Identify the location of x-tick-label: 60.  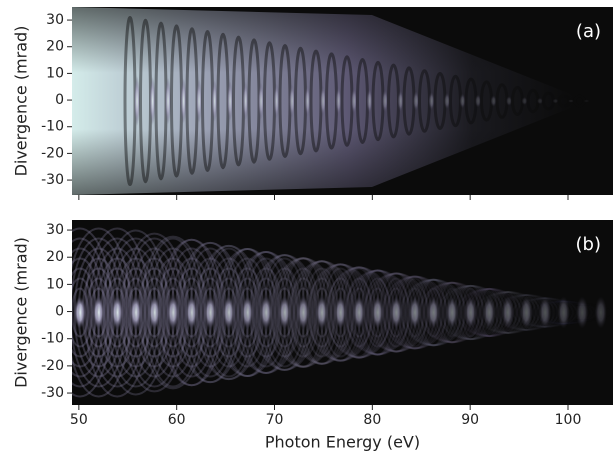
(177, 420).